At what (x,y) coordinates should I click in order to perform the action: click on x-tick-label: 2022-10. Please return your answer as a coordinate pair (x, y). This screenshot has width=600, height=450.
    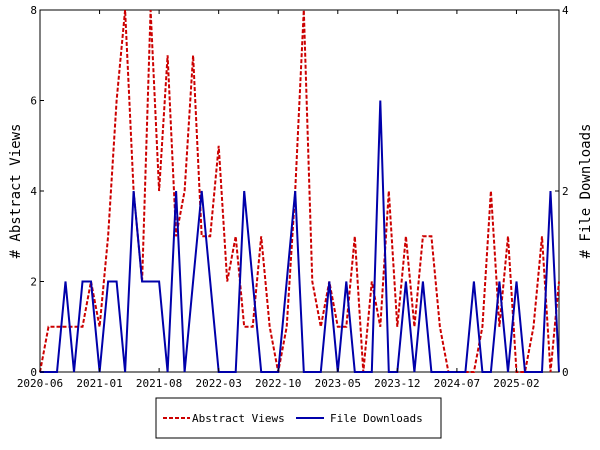
    Looking at the image, I should click on (278, 383).